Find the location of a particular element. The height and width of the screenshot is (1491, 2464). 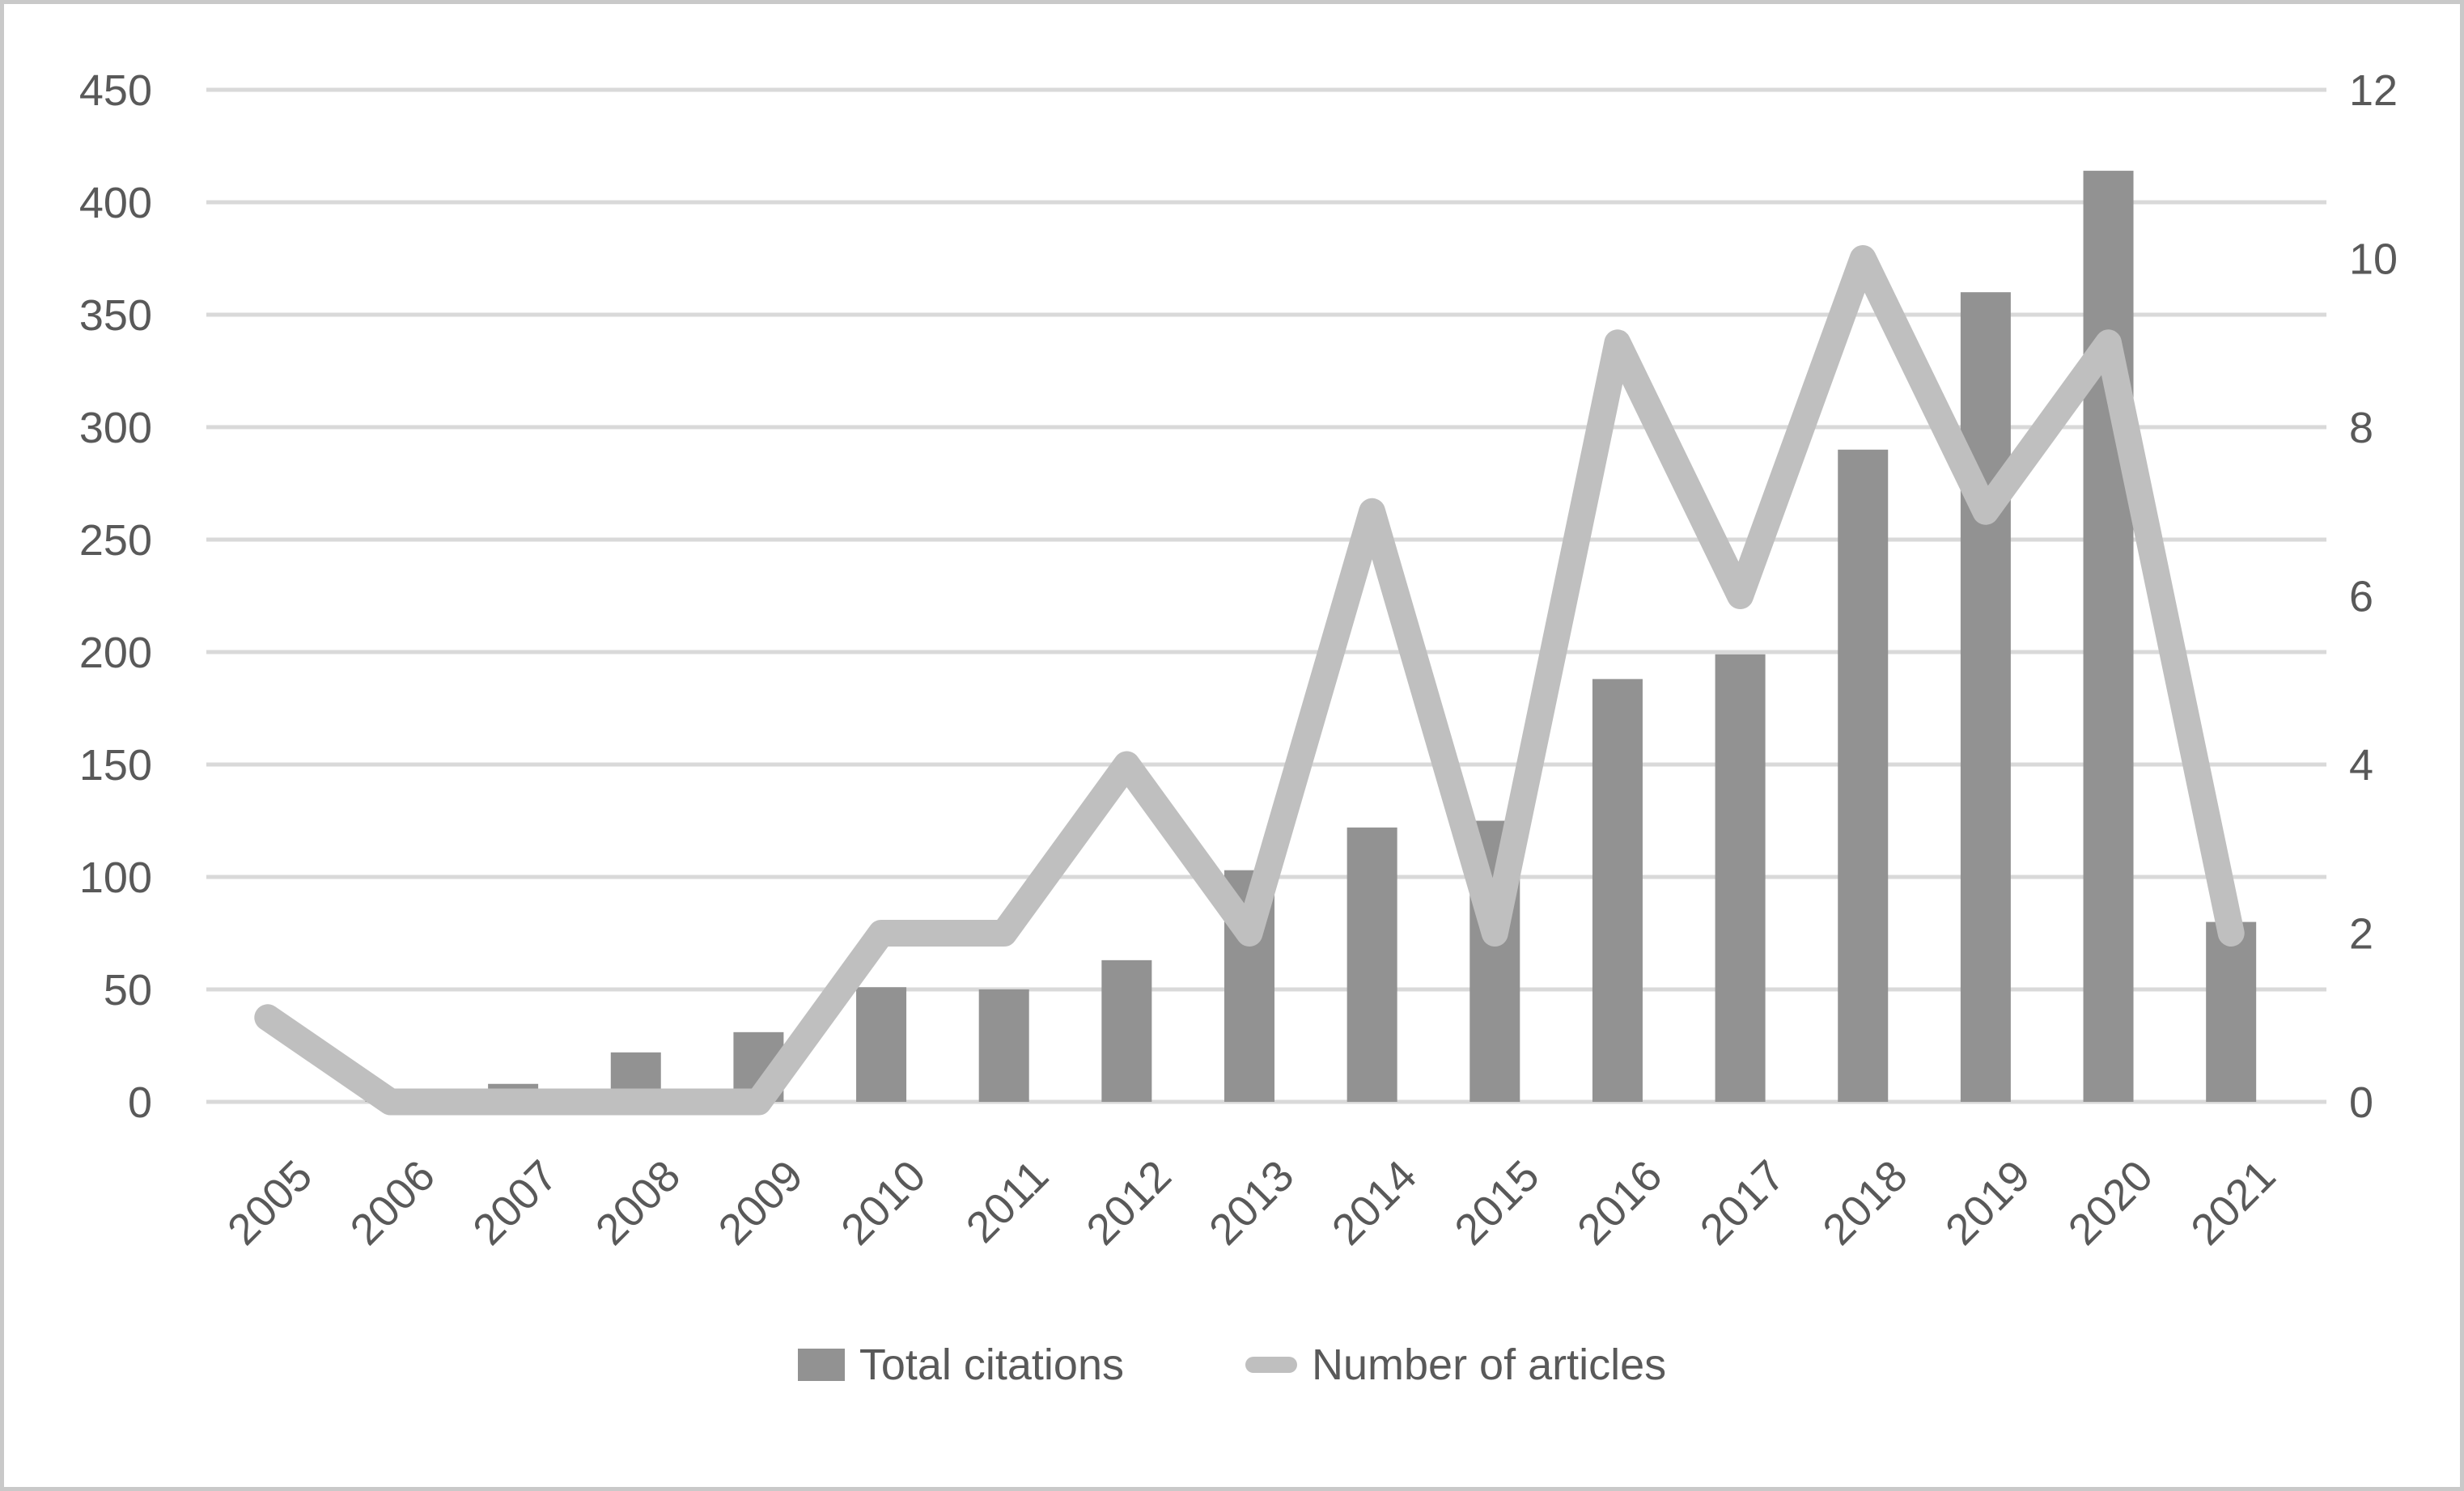

bar-2012 is located at coordinates (1126, 1030).